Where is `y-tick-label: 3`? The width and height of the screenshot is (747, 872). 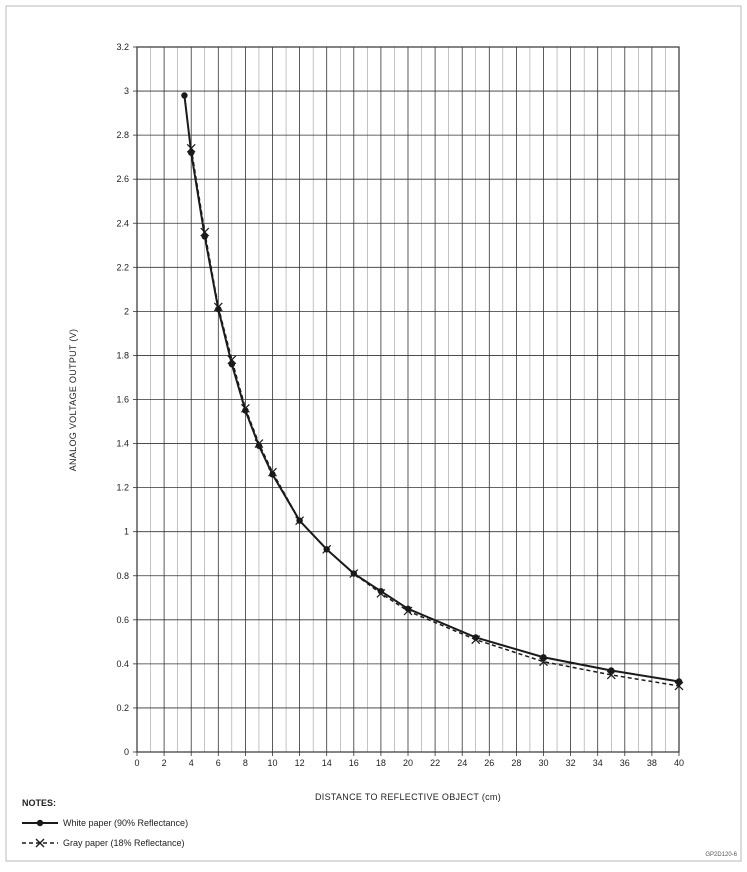 y-tick-label: 3 is located at coordinates (126, 91).